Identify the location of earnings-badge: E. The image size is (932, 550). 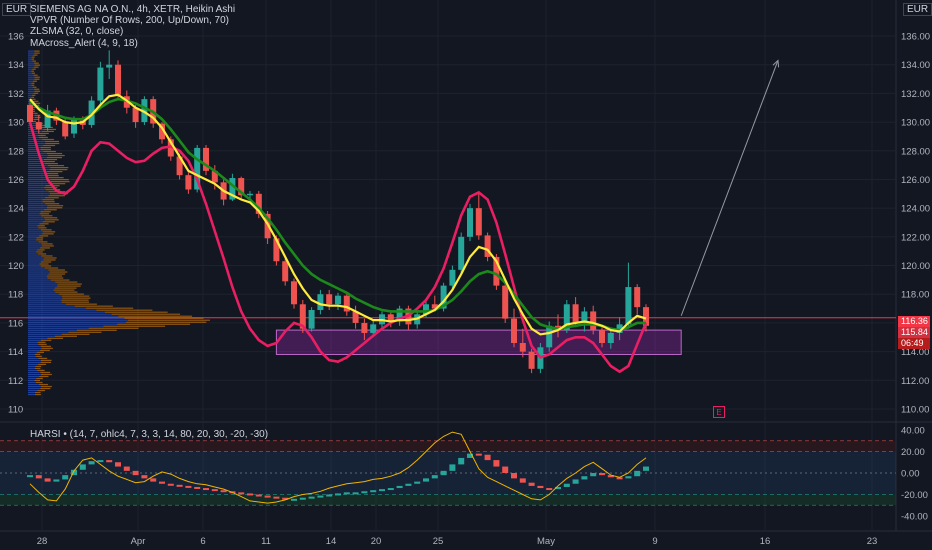
(719, 412).